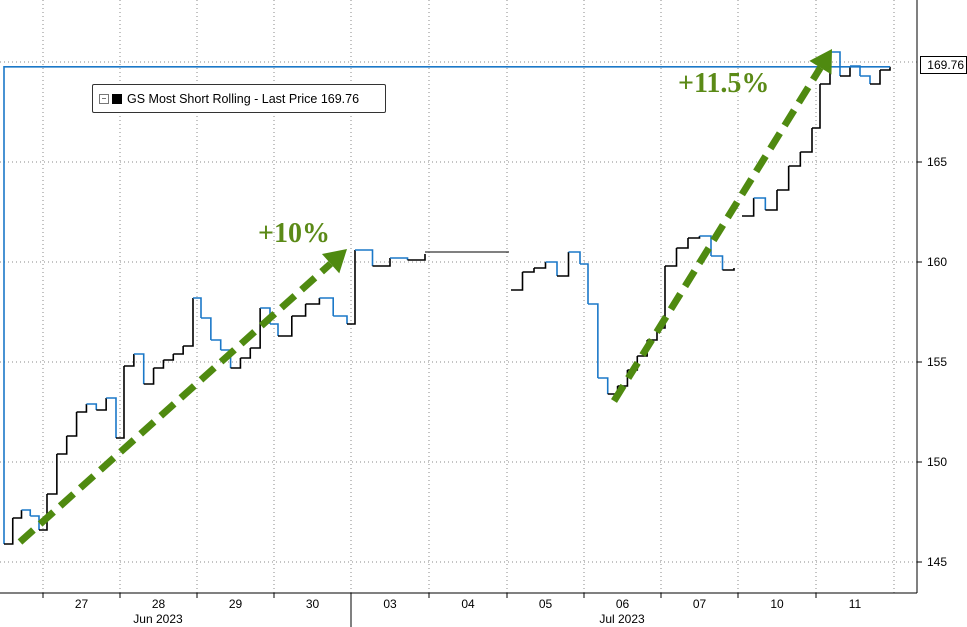  I want to click on y-tick-label: 155, so click(937, 362).